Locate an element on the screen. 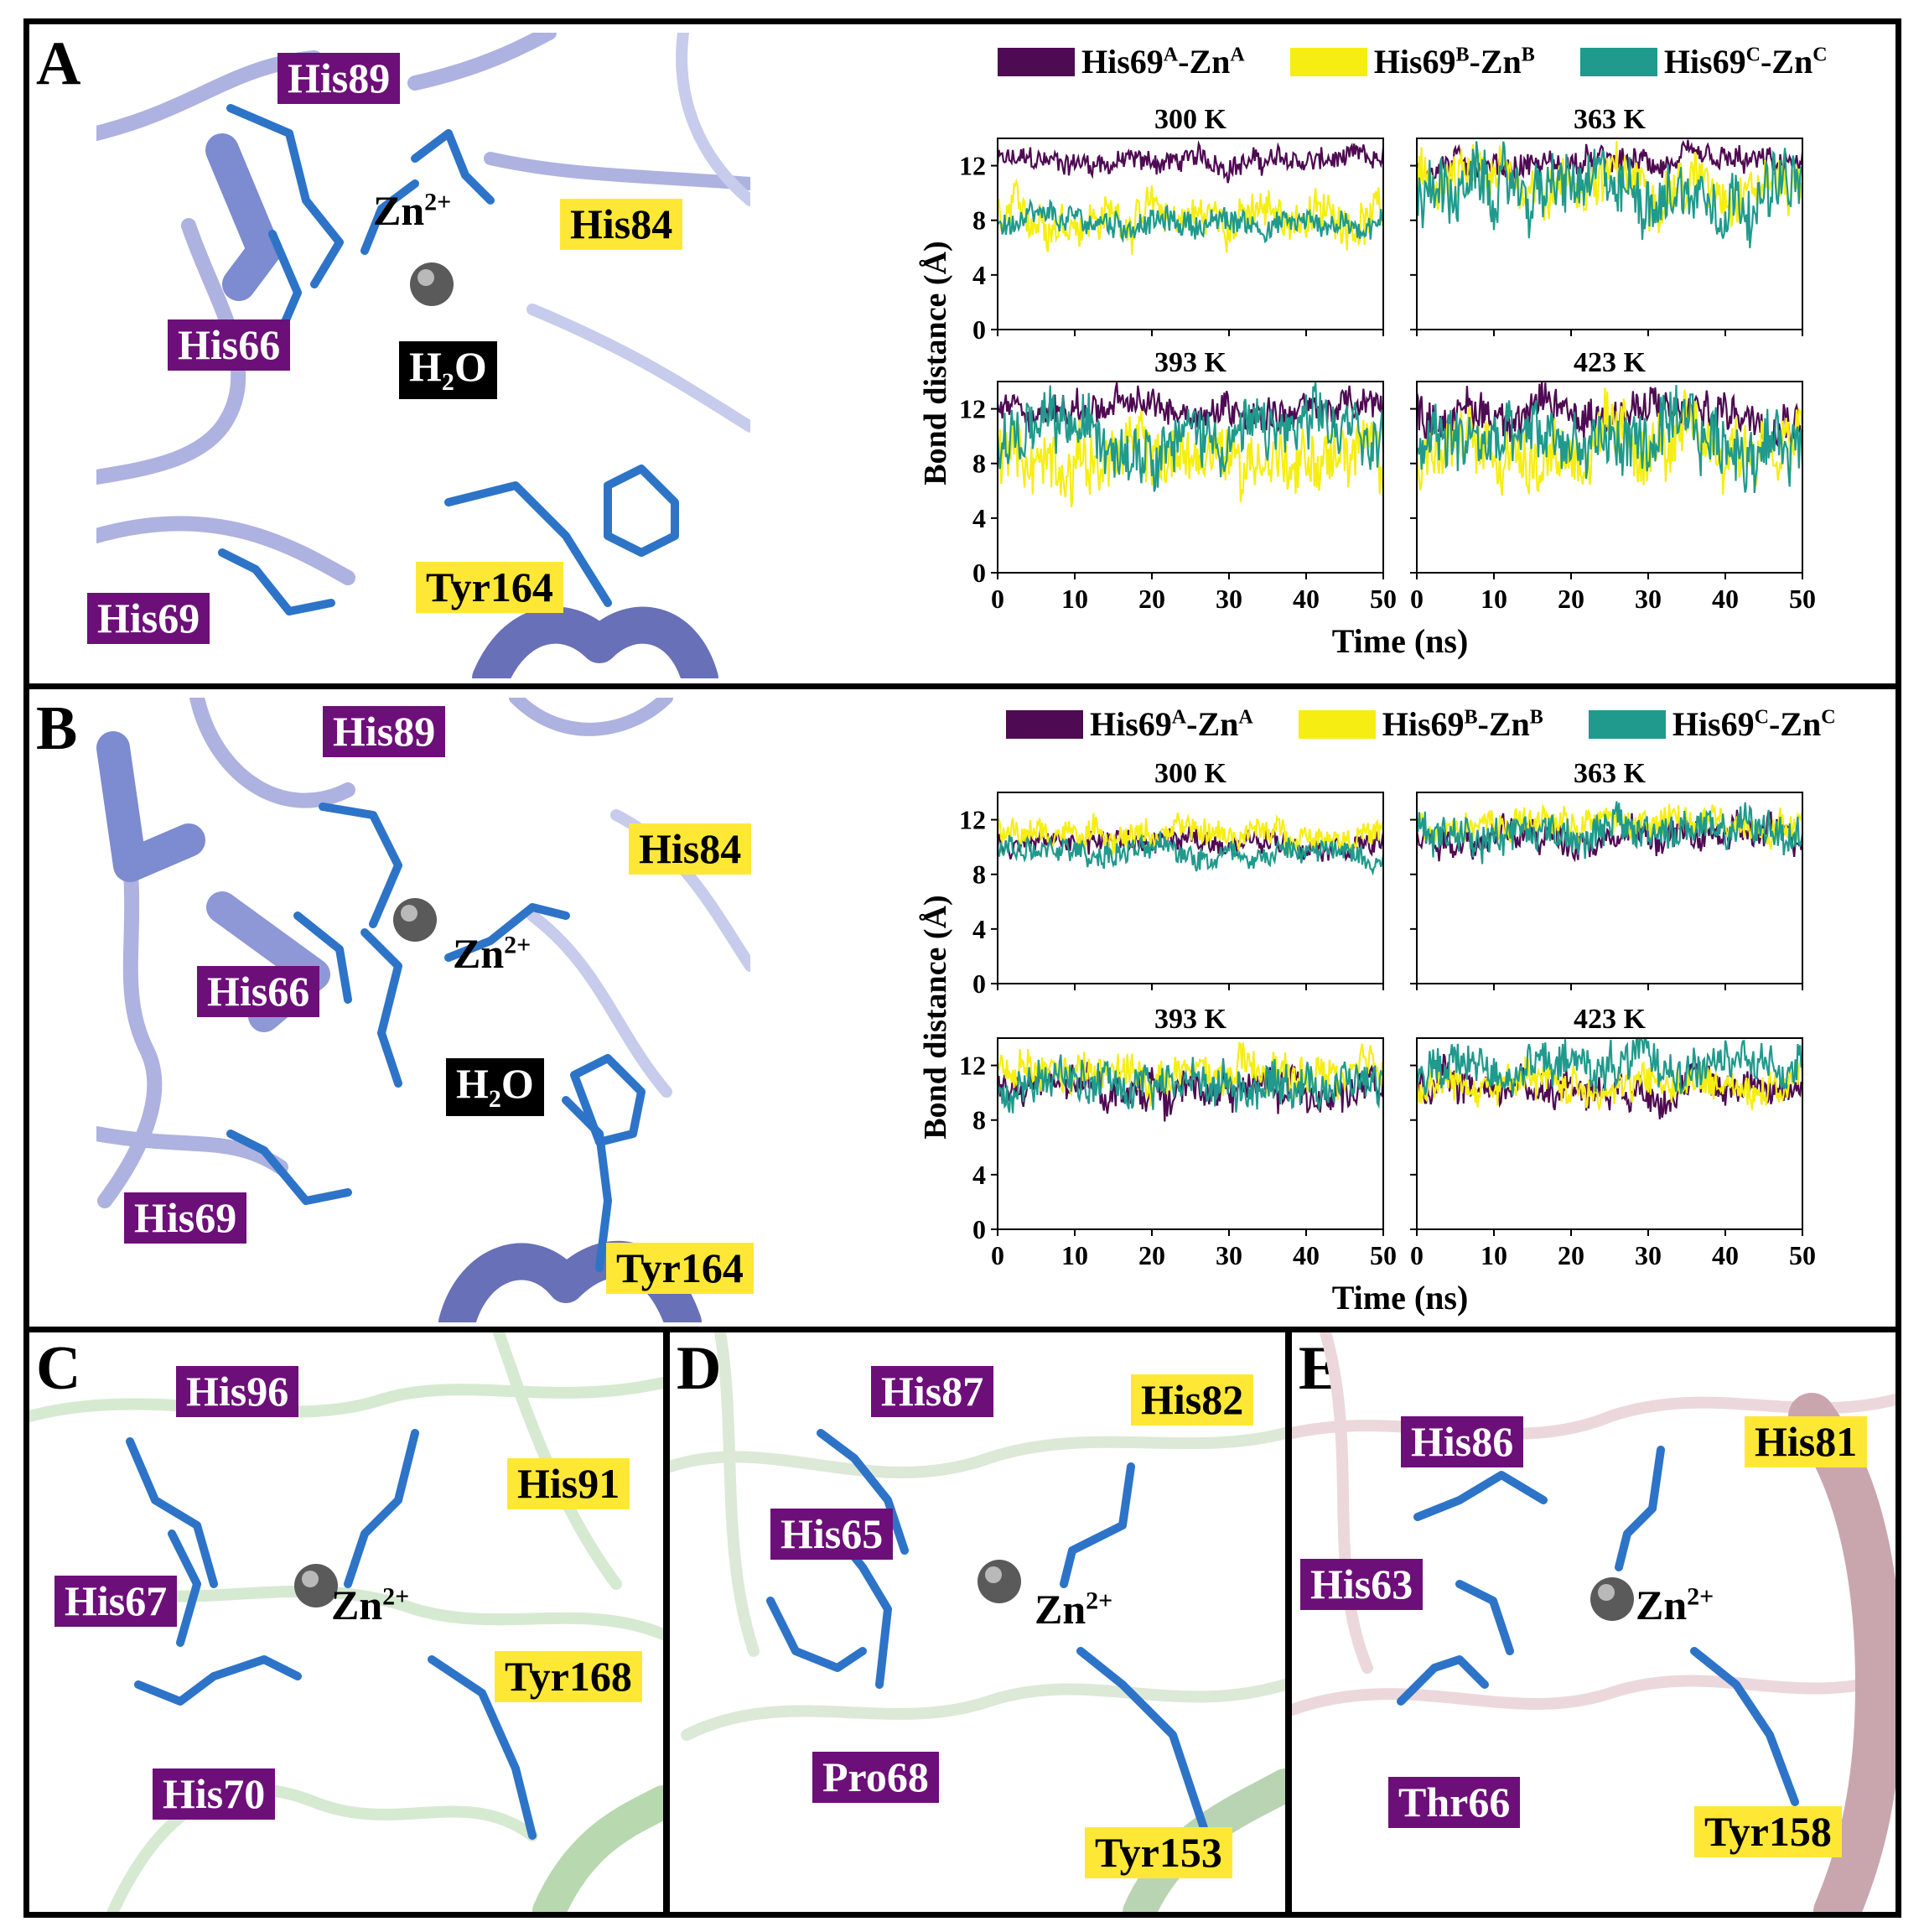  residue-label-his91: His91 is located at coordinates (568, 1483).